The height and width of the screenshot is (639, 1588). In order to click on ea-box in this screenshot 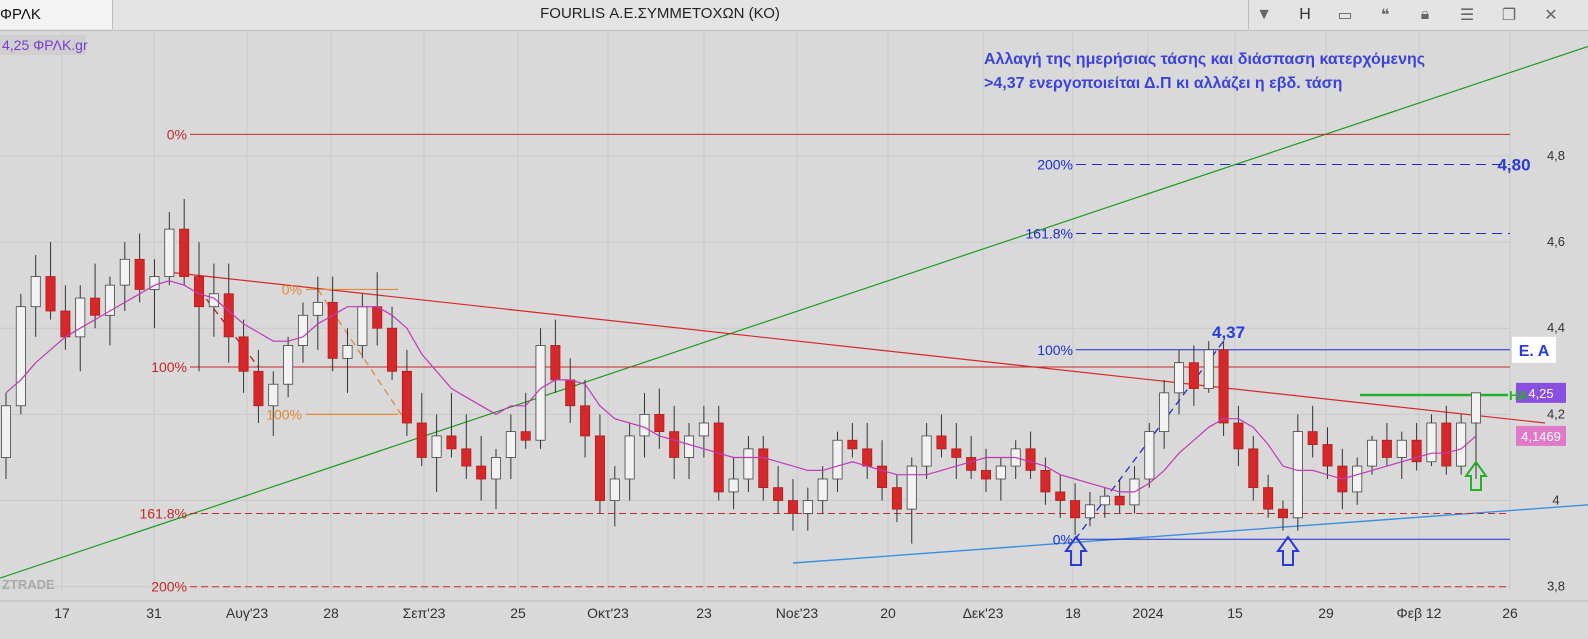, I will do `click(1534, 349)`.